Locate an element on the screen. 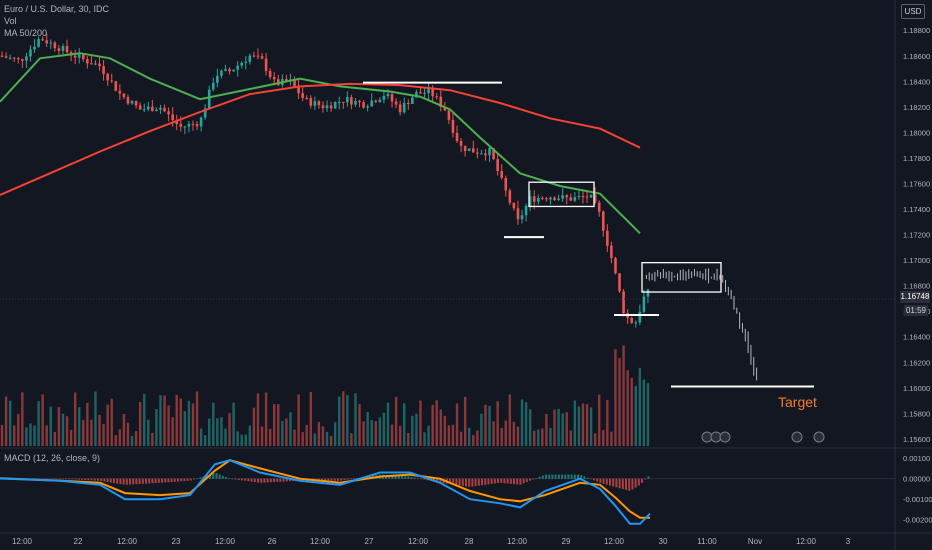 The width and height of the screenshot is (932, 550). price-tick-label: 1.16200 is located at coordinates (916, 362).